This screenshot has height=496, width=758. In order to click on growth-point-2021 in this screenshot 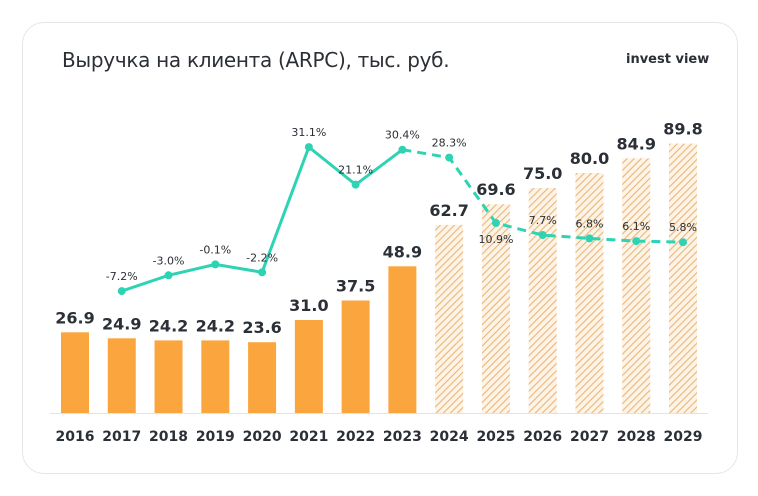, I will do `click(308, 147)`.